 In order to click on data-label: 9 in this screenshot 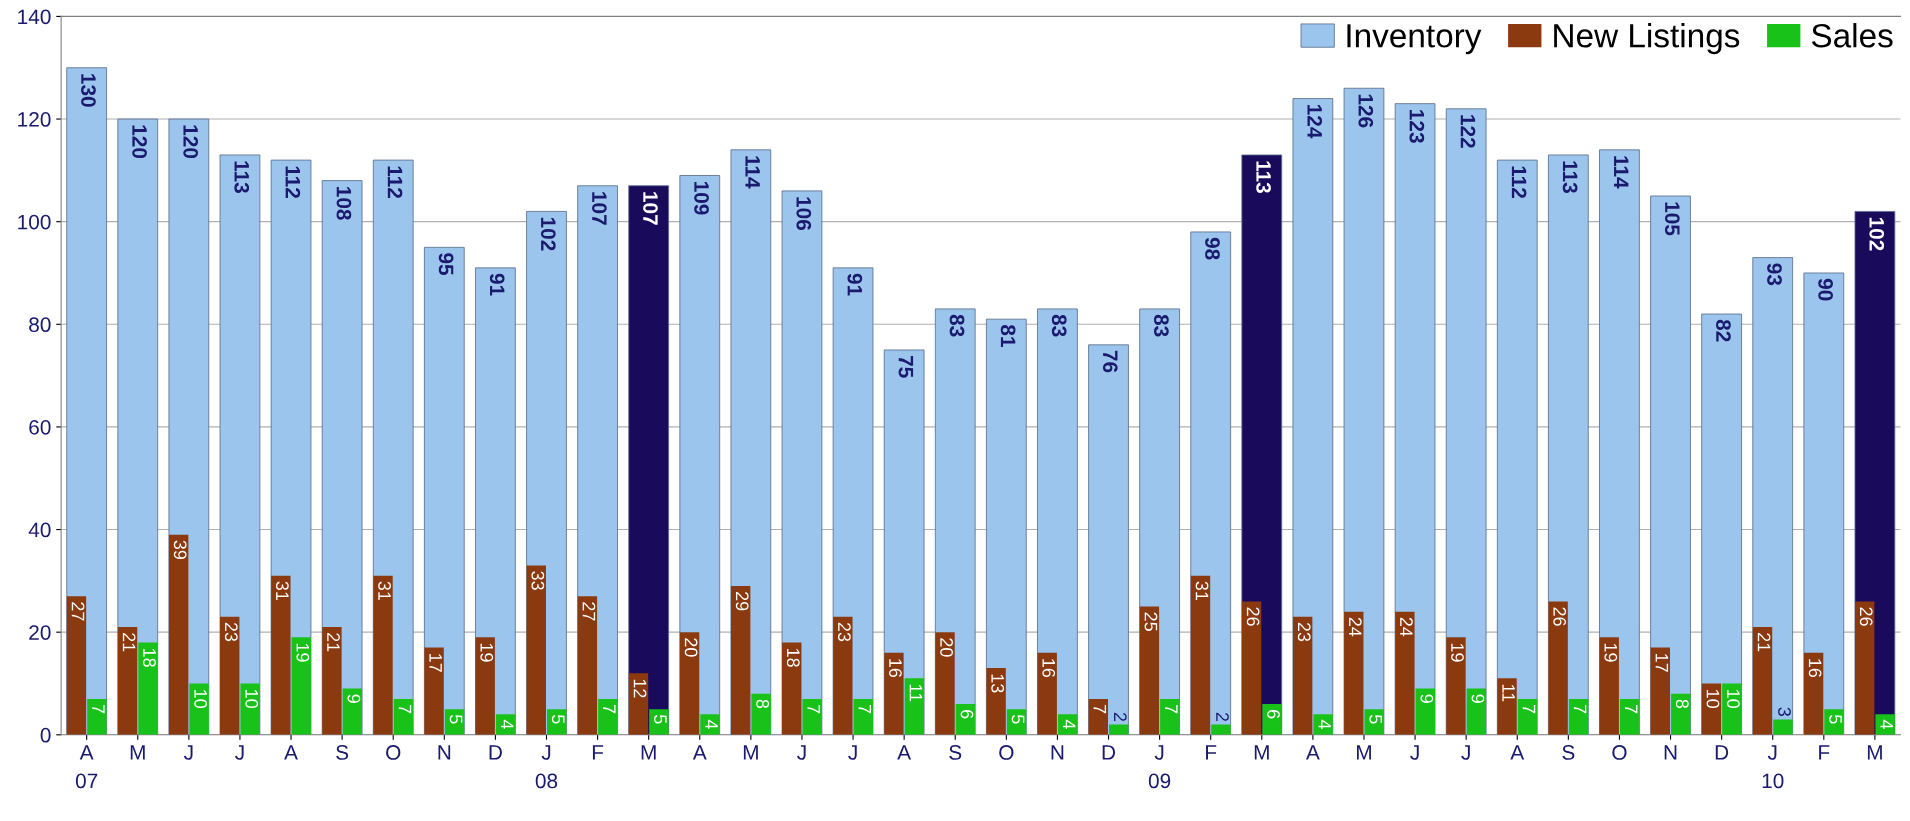, I will do `click(354, 698)`.